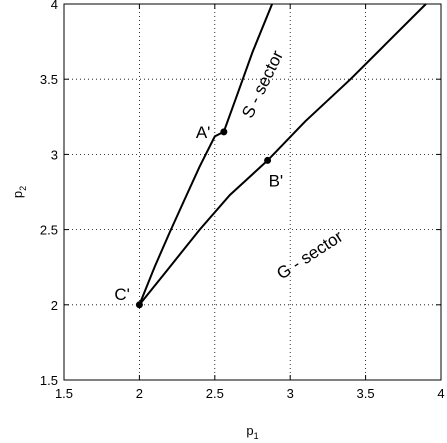 The image size is (447, 443). What do you see at coordinates (64, 393) in the screenshot?
I see `x-tick-label: 1.5` at bounding box center [64, 393].